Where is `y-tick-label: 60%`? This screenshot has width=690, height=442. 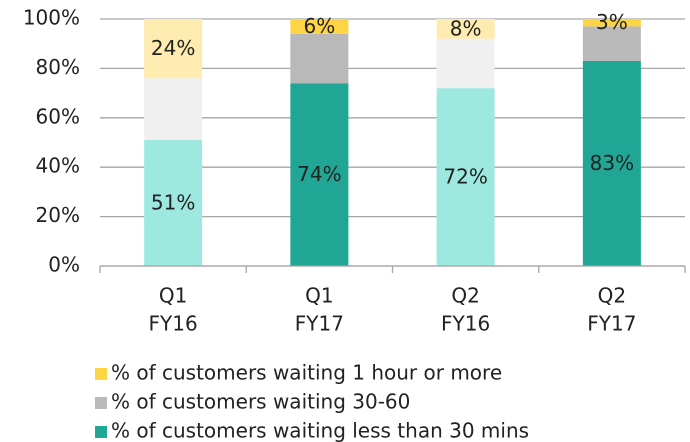
y-tick-label: 60% is located at coordinates (58, 116).